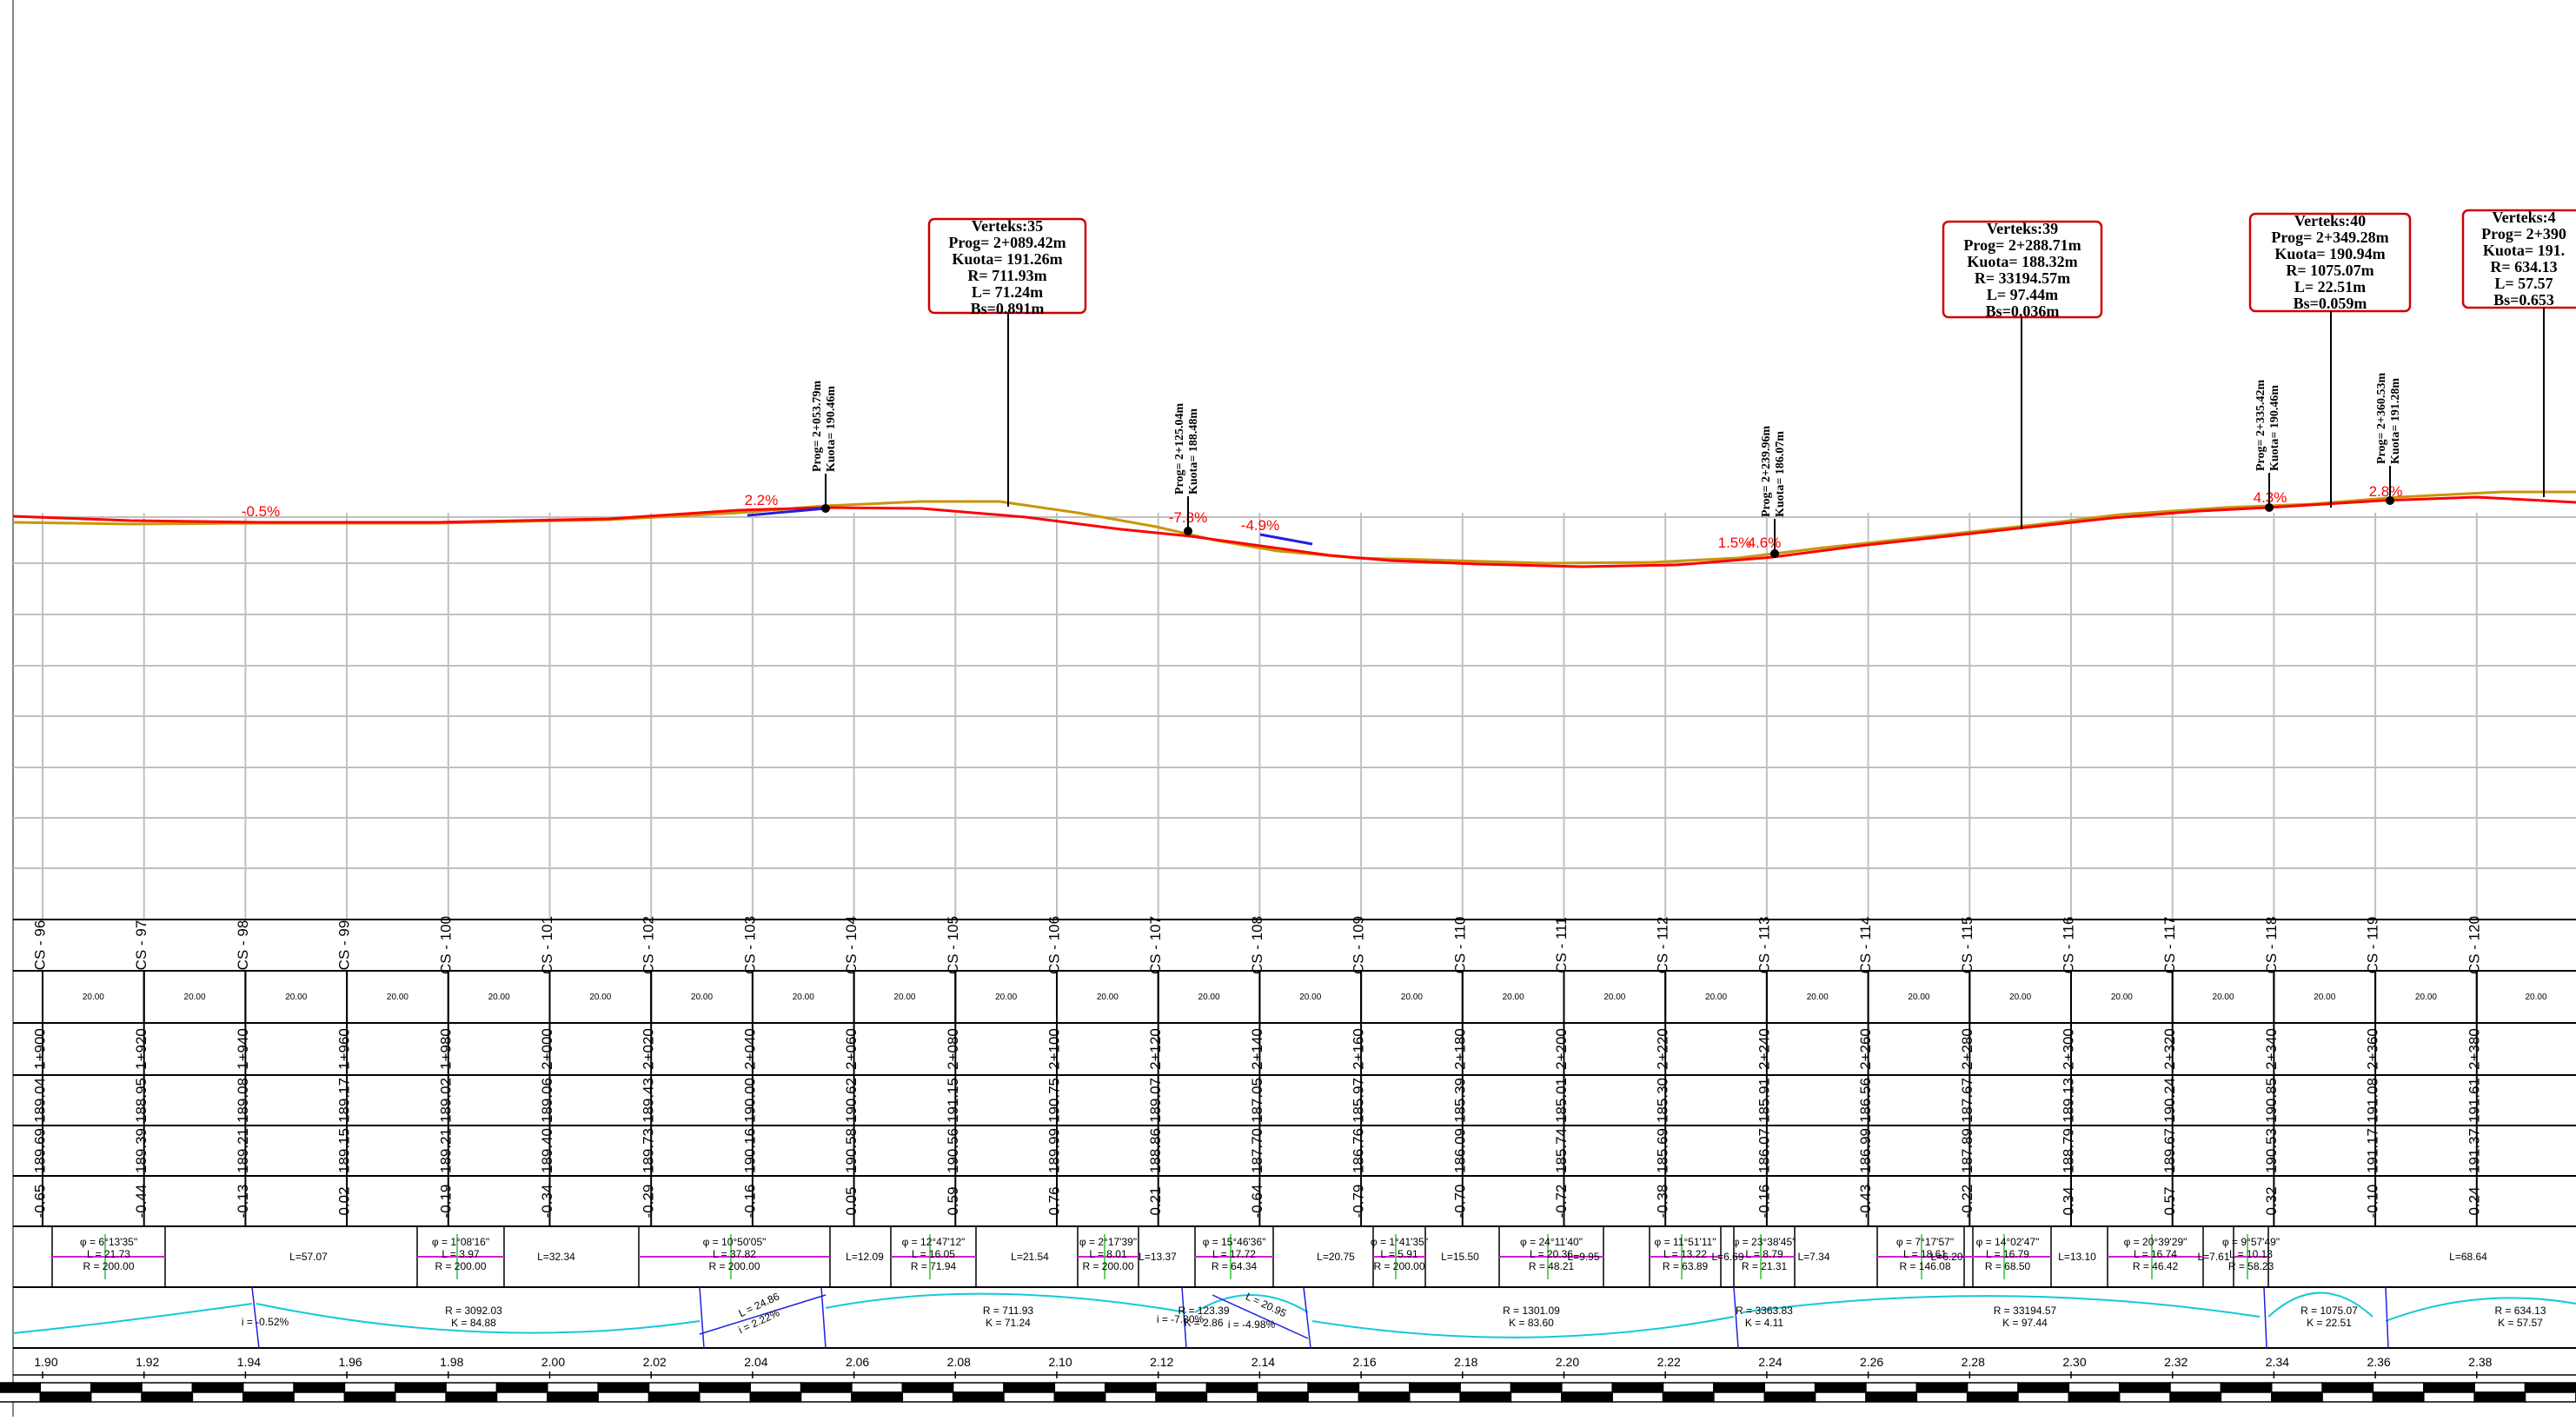 This screenshot has height=1421, width=2576. Describe the element at coordinates (1764, 1254) in the screenshot. I see `h-curve-l: L = 8.79` at that location.